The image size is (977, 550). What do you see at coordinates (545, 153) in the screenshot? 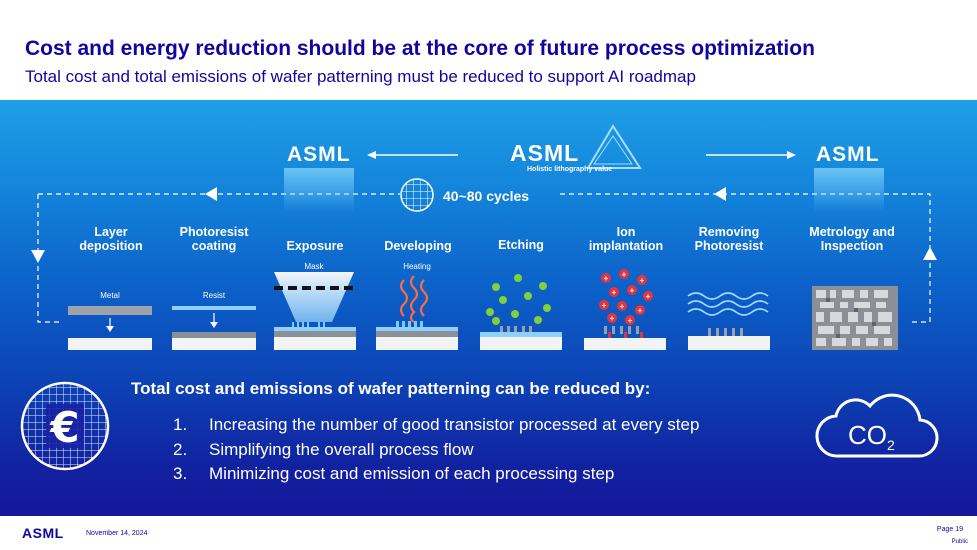
I see `asml-logo-center: ASML` at bounding box center [545, 153].